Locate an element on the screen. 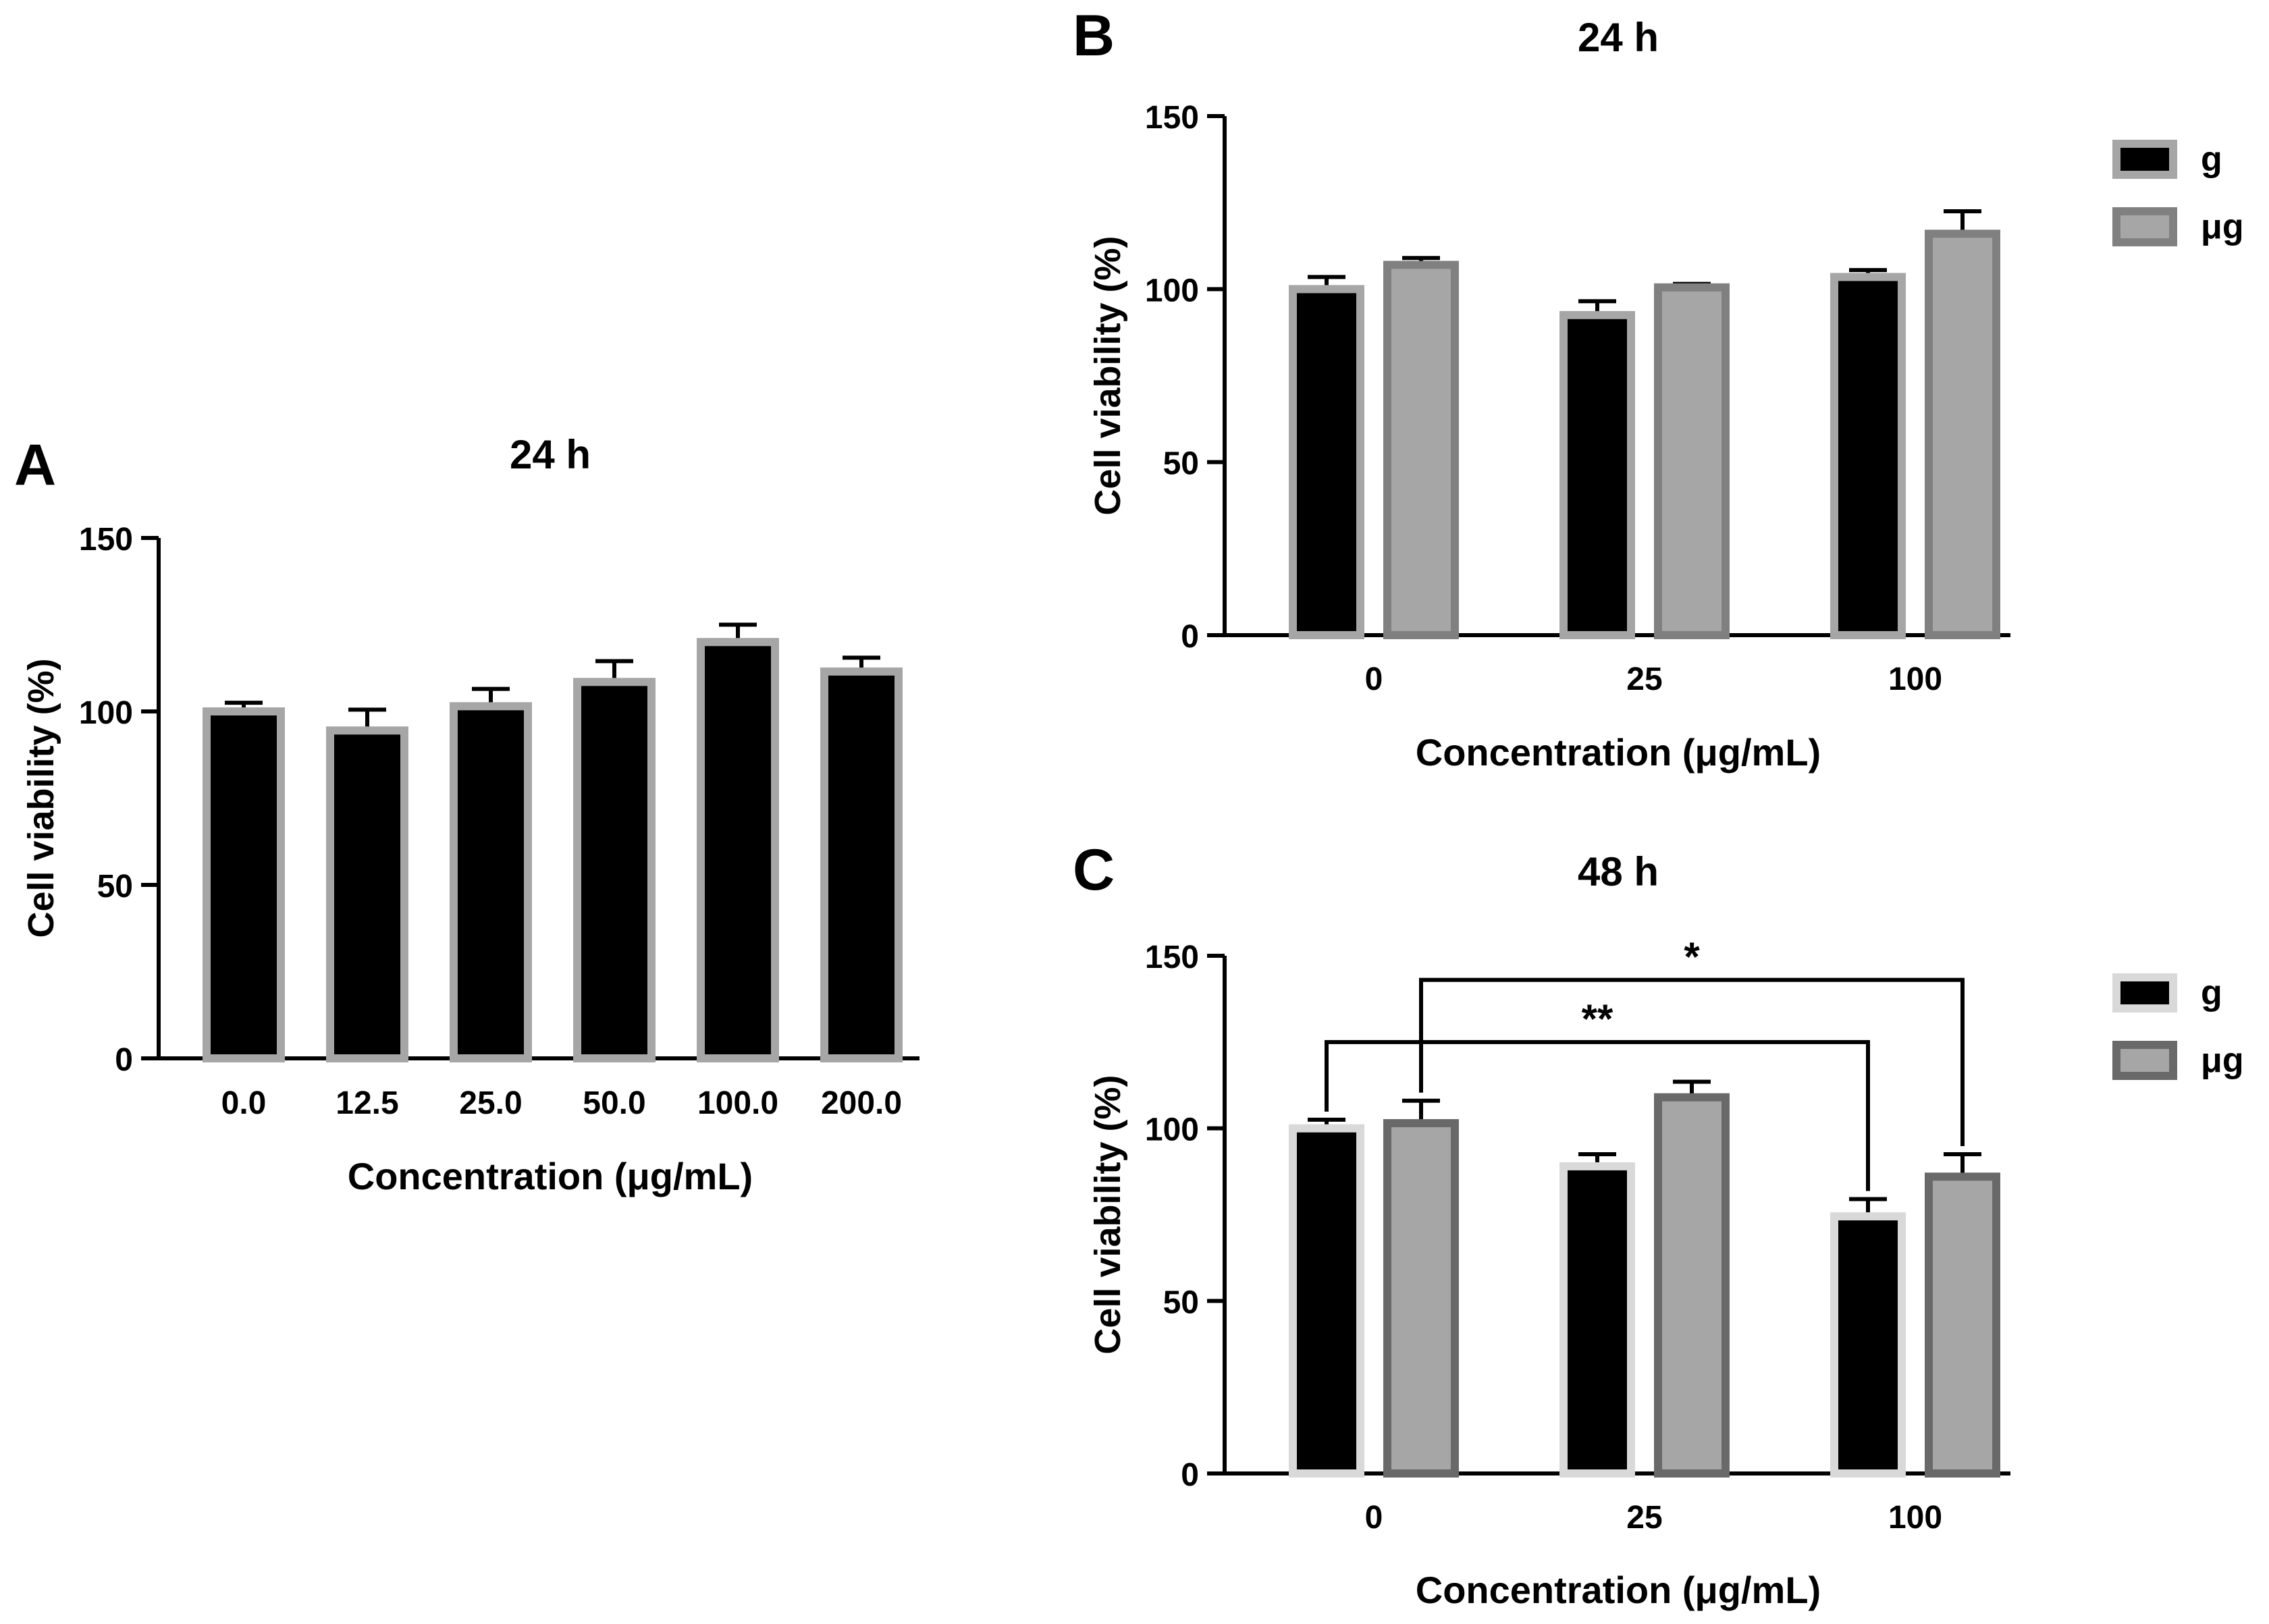 This screenshot has height=1624, width=2269. x-tick-label: 12.5 is located at coordinates (367, 1103).